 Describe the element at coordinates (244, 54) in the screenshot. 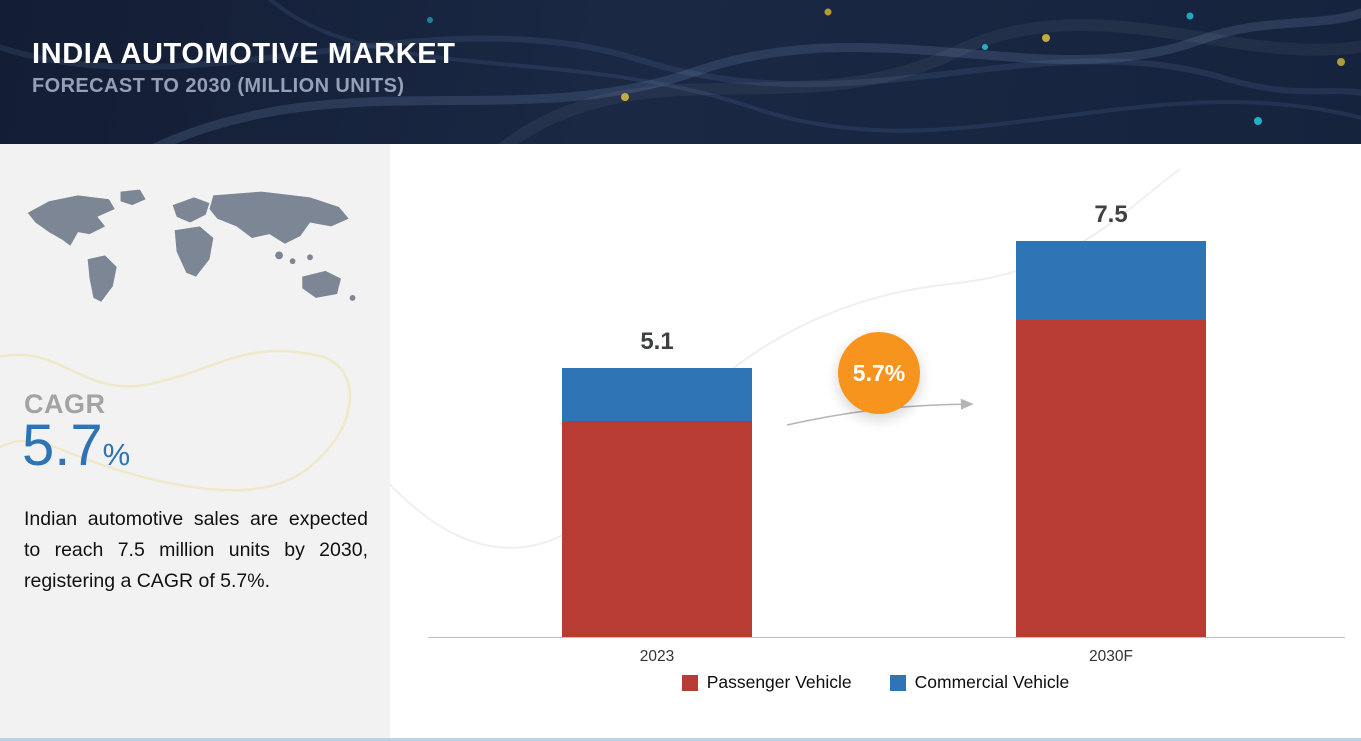

I see `page-title: INDIA AUTOMOTIVE MARKET` at that location.